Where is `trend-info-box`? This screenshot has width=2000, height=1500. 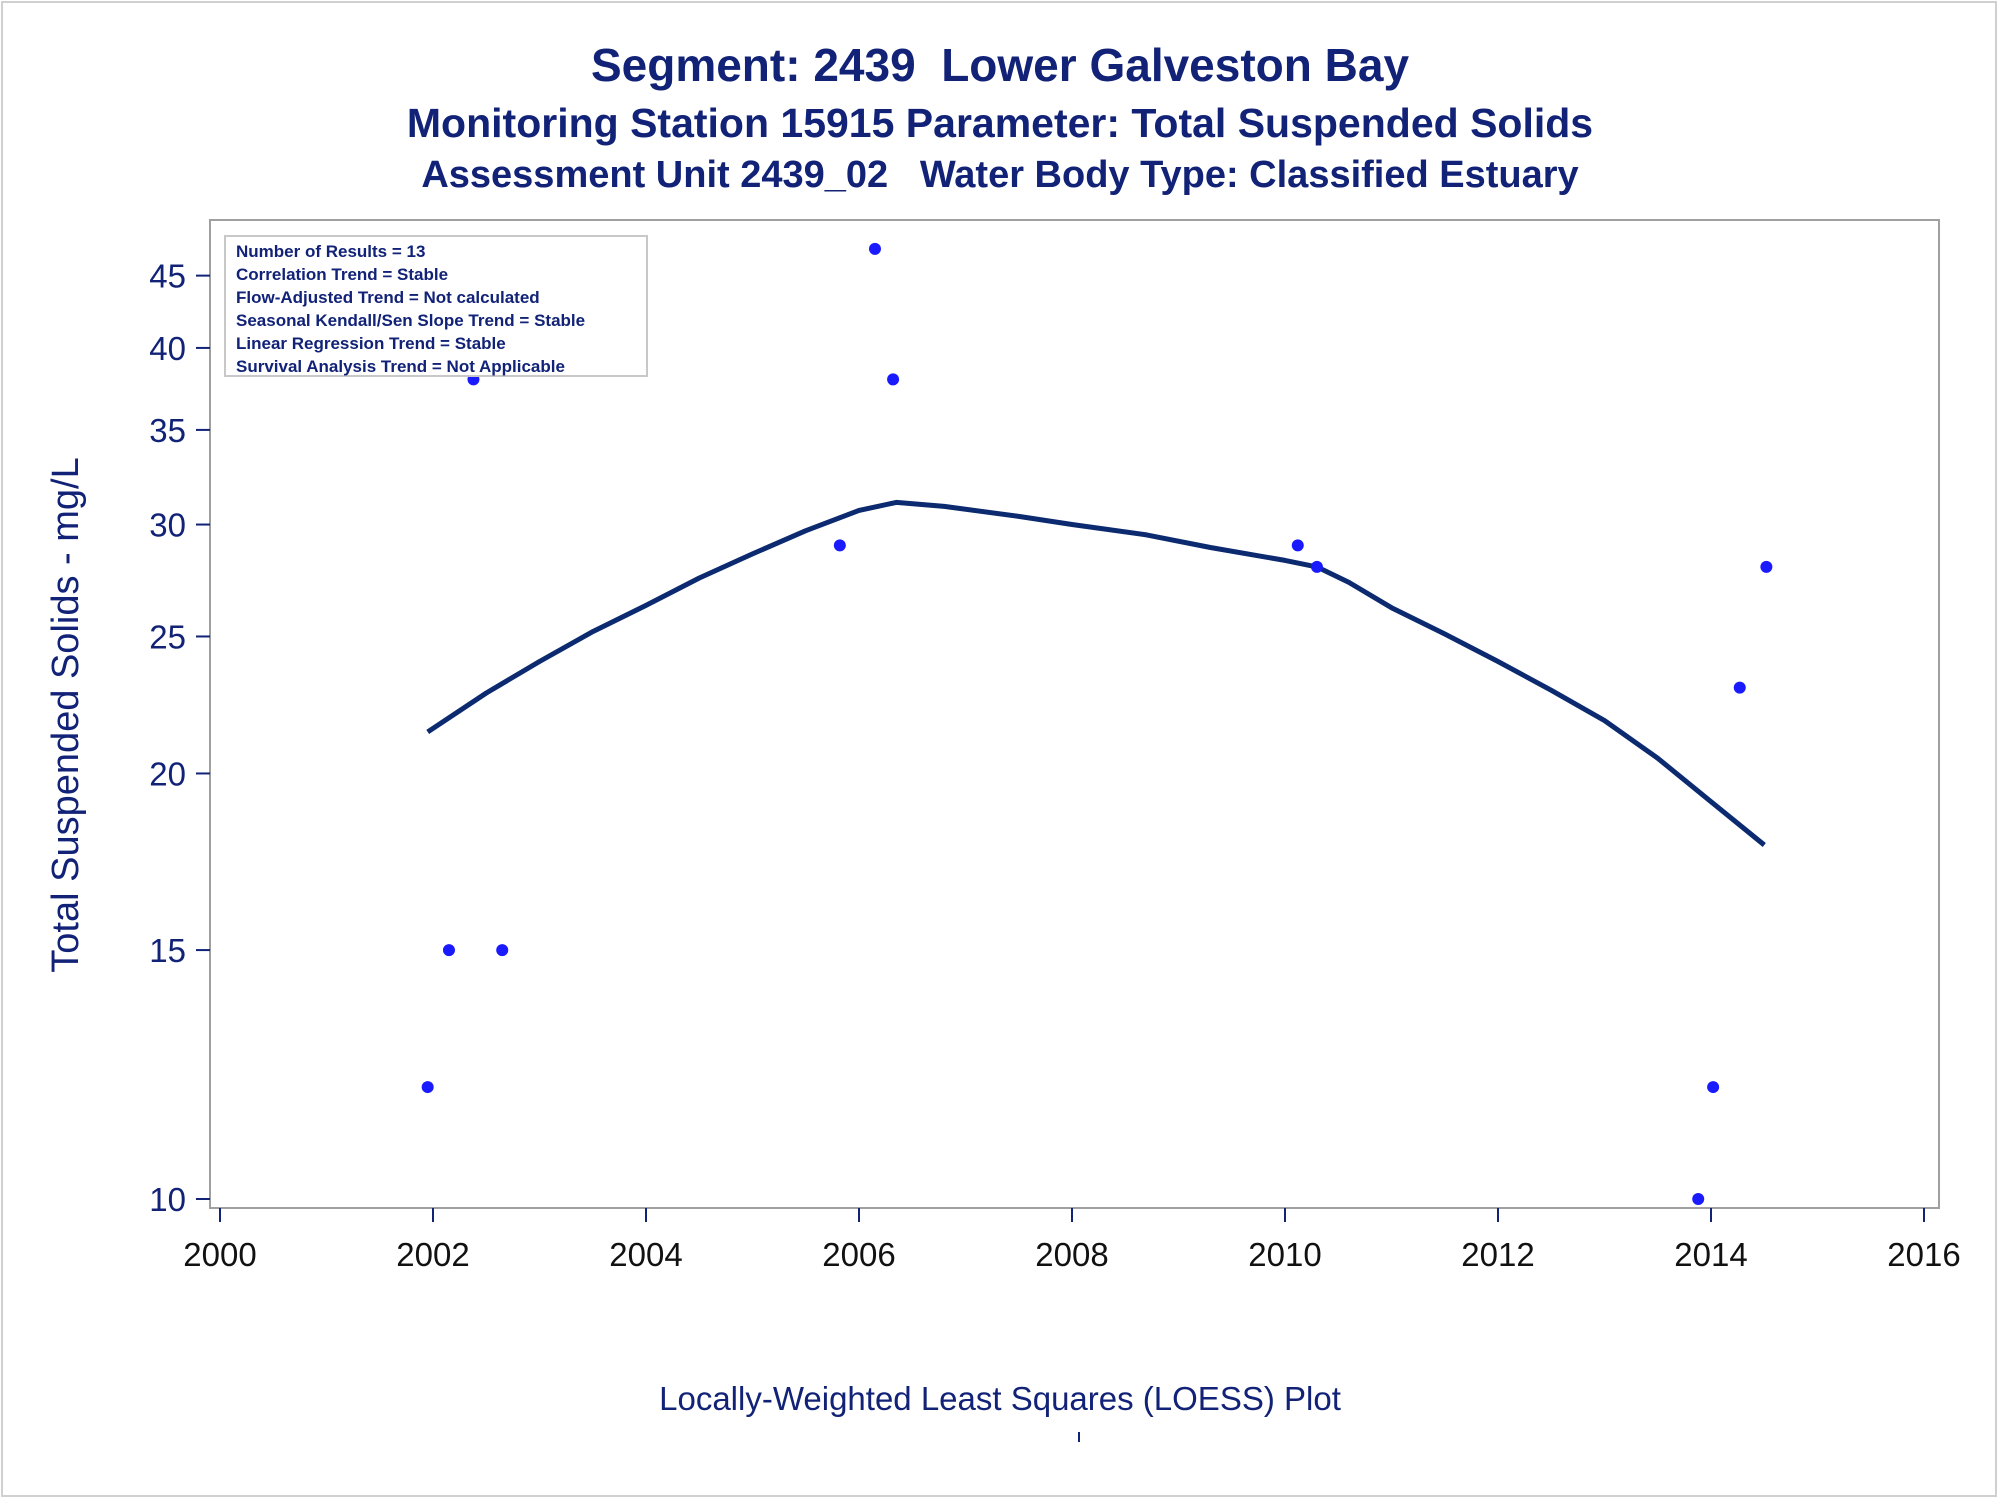
trend-info-box is located at coordinates (436, 306).